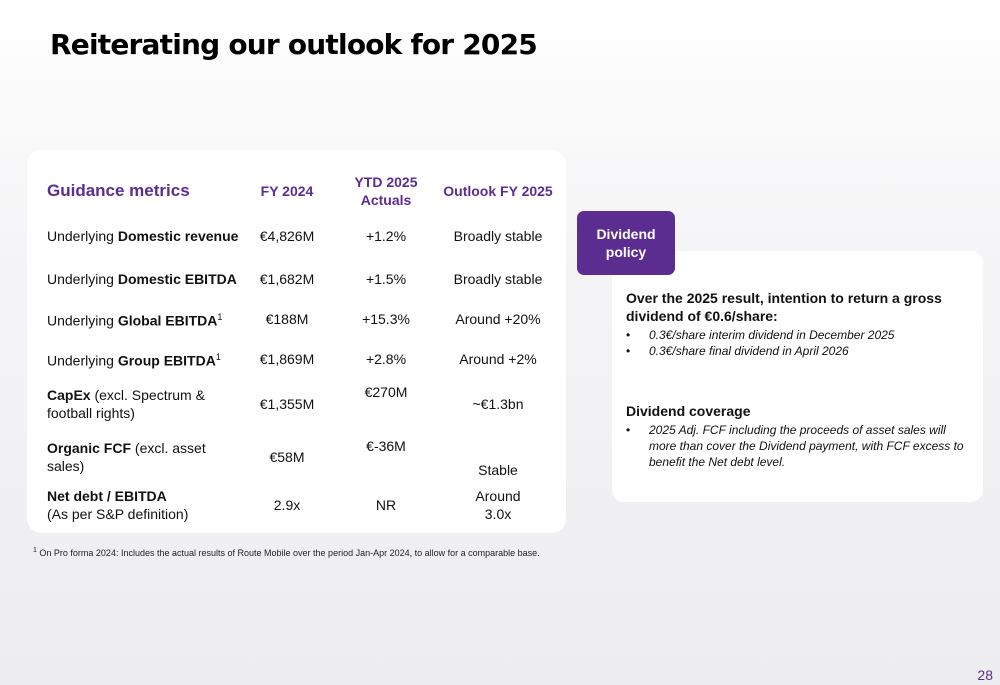 The height and width of the screenshot is (685, 1000). What do you see at coordinates (294, 44) in the screenshot?
I see `page-title: Reiterating our outlook for 2025` at bounding box center [294, 44].